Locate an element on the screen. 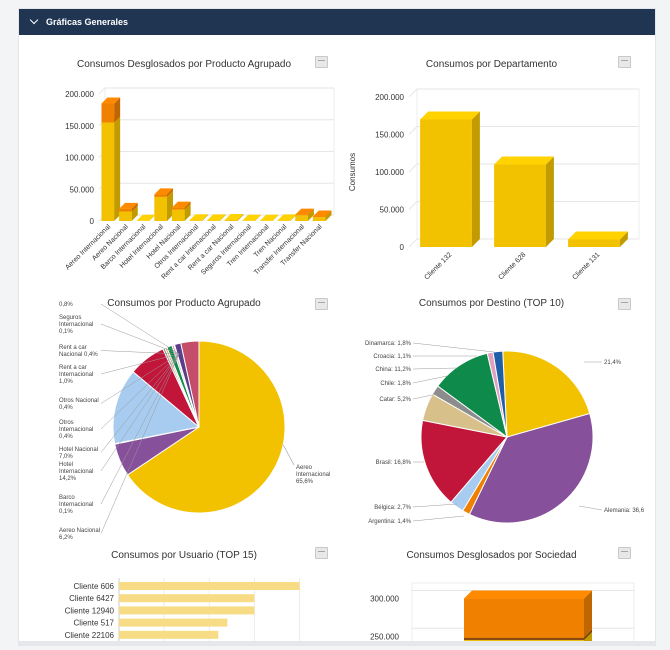 Image resolution: width=670 pixels, height=650 pixels. label-line: Otros is located at coordinates (66, 423).